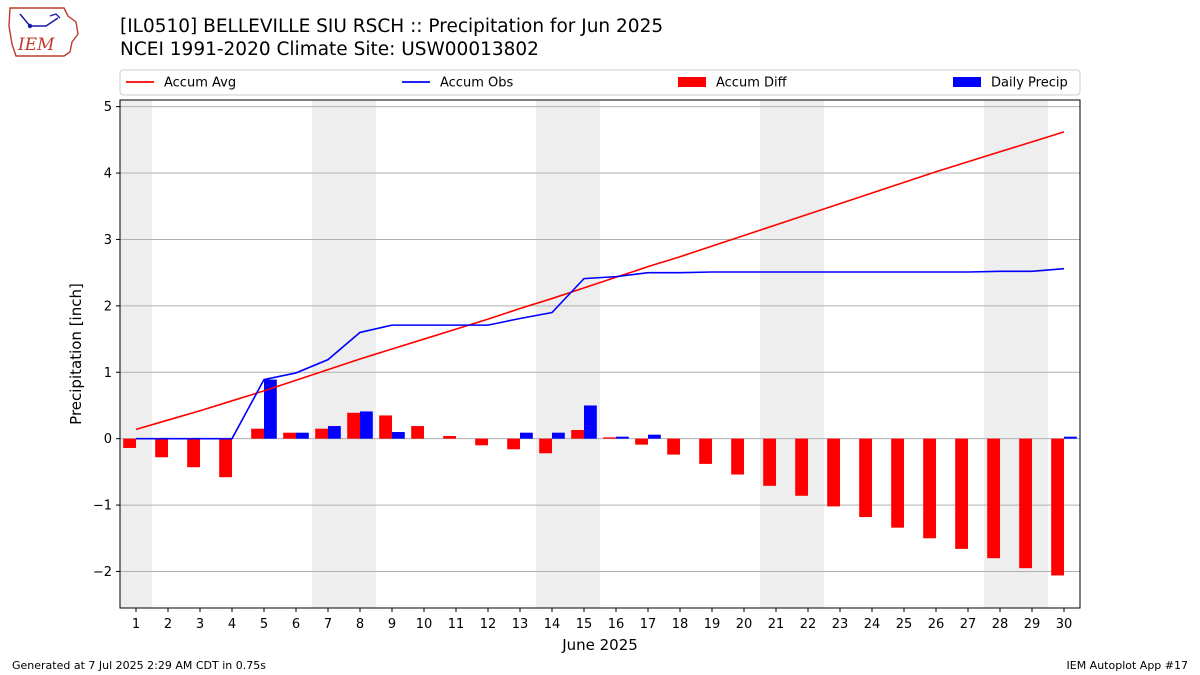 This screenshot has height=675, width=1200. I want to click on x-tick-label: 24, so click(872, 624).